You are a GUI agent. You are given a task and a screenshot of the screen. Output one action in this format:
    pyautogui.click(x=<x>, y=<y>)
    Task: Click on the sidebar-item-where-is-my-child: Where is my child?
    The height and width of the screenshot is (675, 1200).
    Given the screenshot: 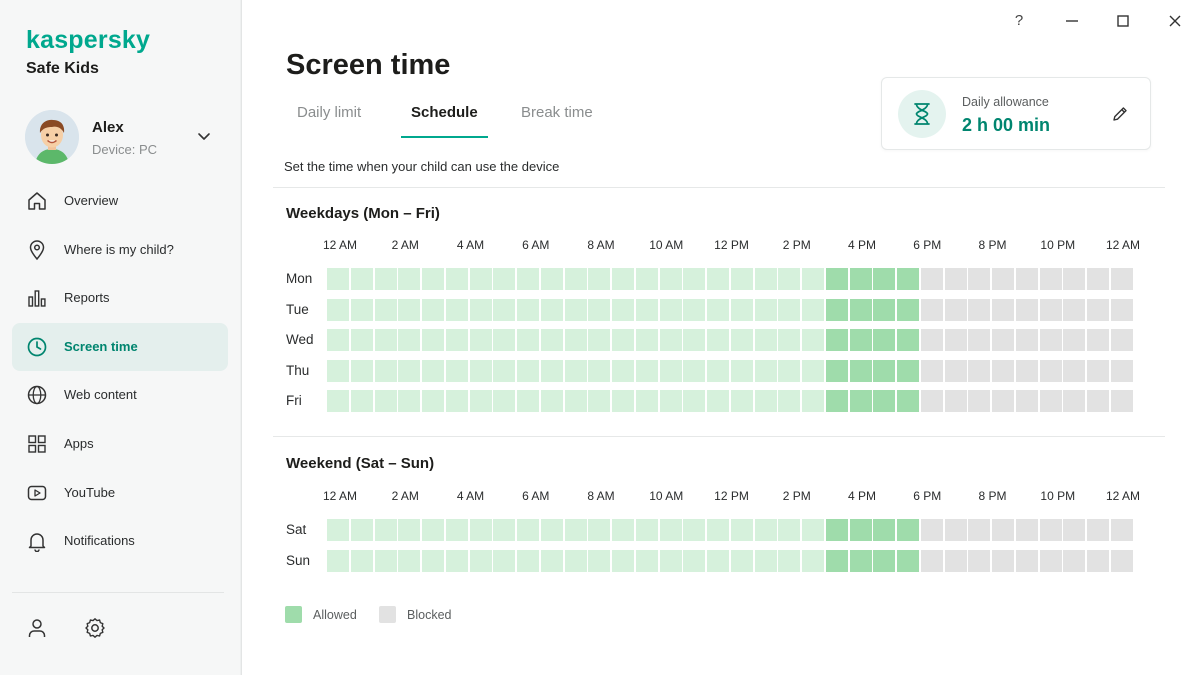 What is the action you would take?
    pyautogui.click(x=120, y=250)
    